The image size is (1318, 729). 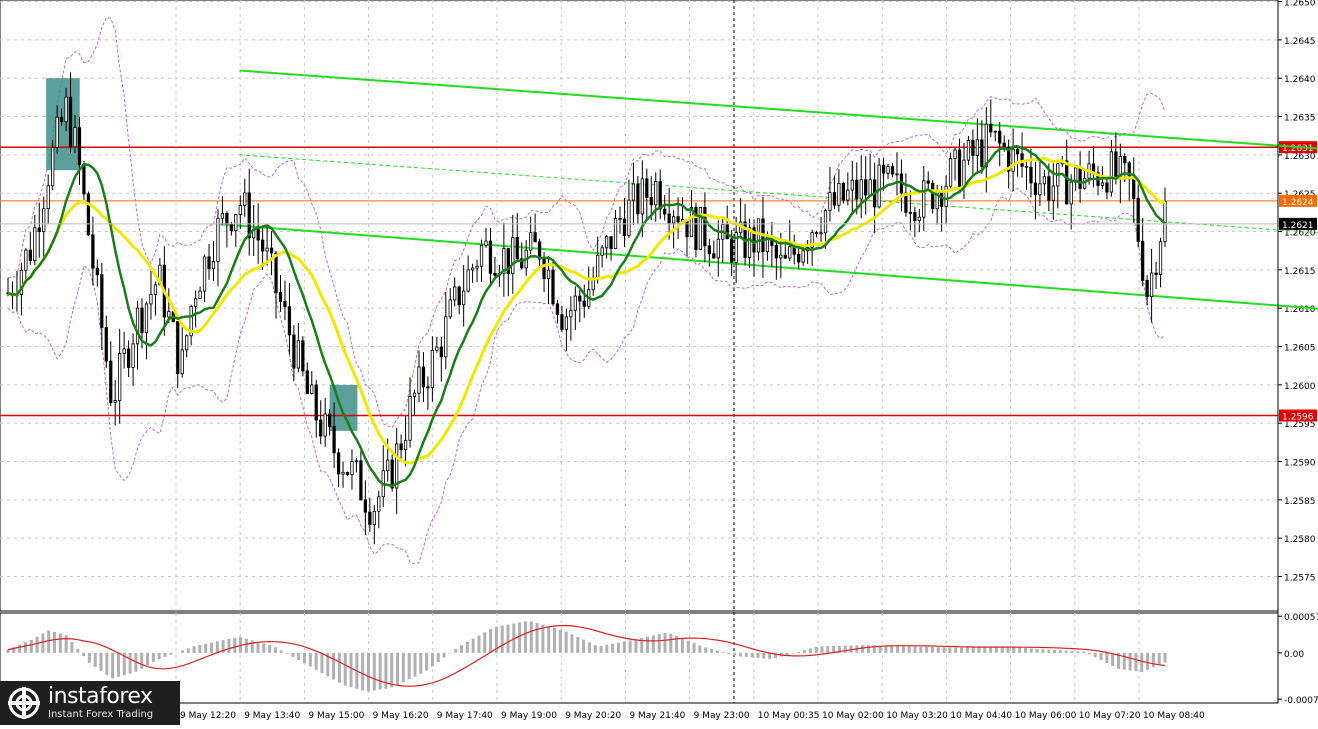 What do you see at coordinates (1298, 226) in the screenshot?
I see `current-price-label: 1.2621` at bounding box center [1298, 226].